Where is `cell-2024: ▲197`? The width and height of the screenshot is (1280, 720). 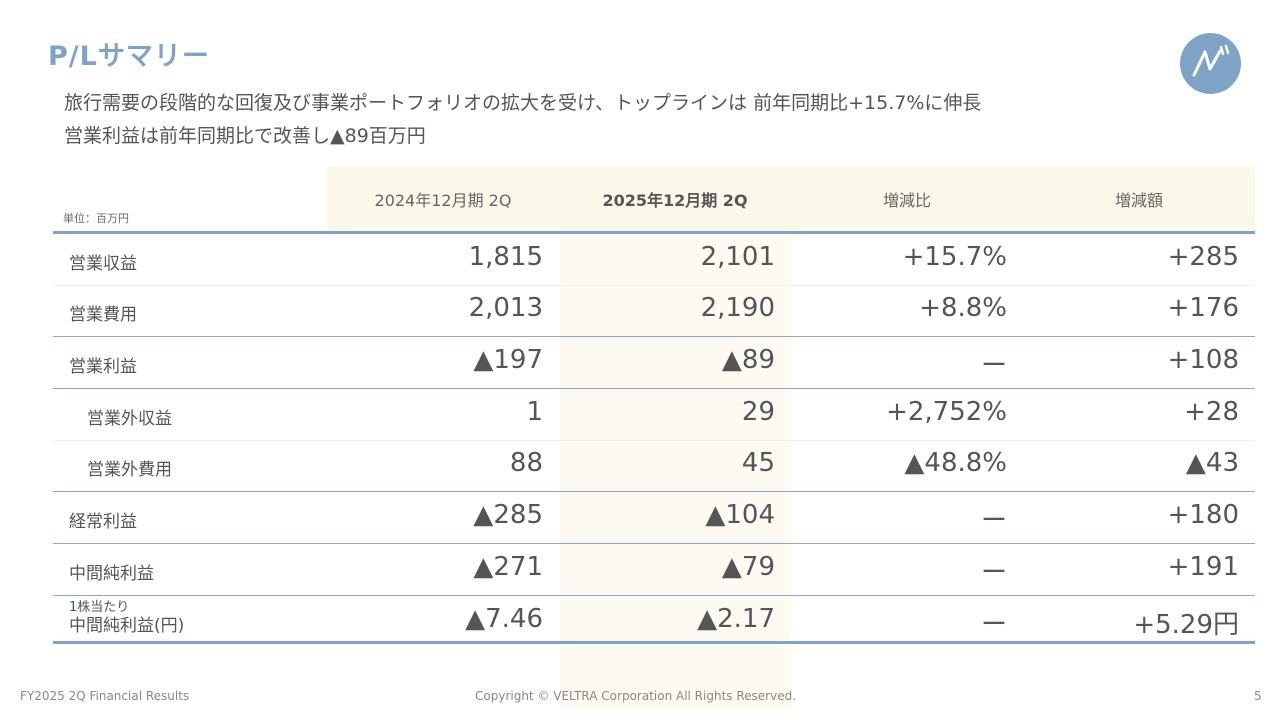 cell-2024: ▲197 is located at coordinates (508, 360).